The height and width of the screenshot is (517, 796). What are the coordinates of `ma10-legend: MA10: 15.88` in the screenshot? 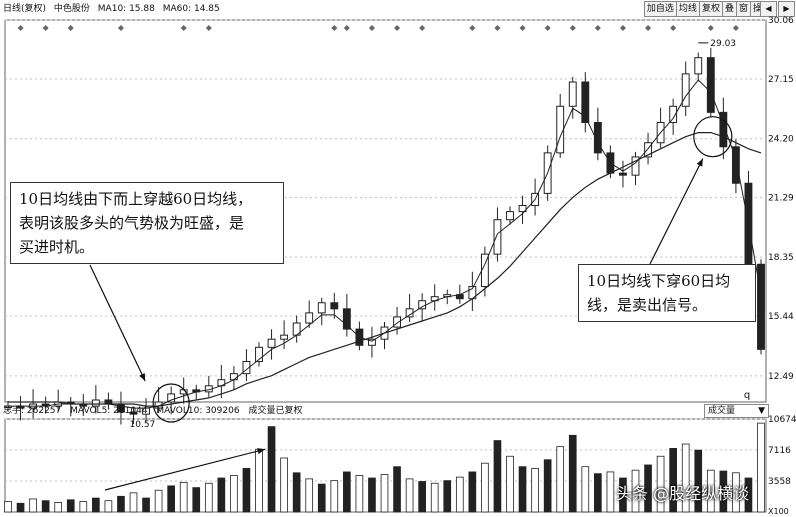 It's located at (126, 9).